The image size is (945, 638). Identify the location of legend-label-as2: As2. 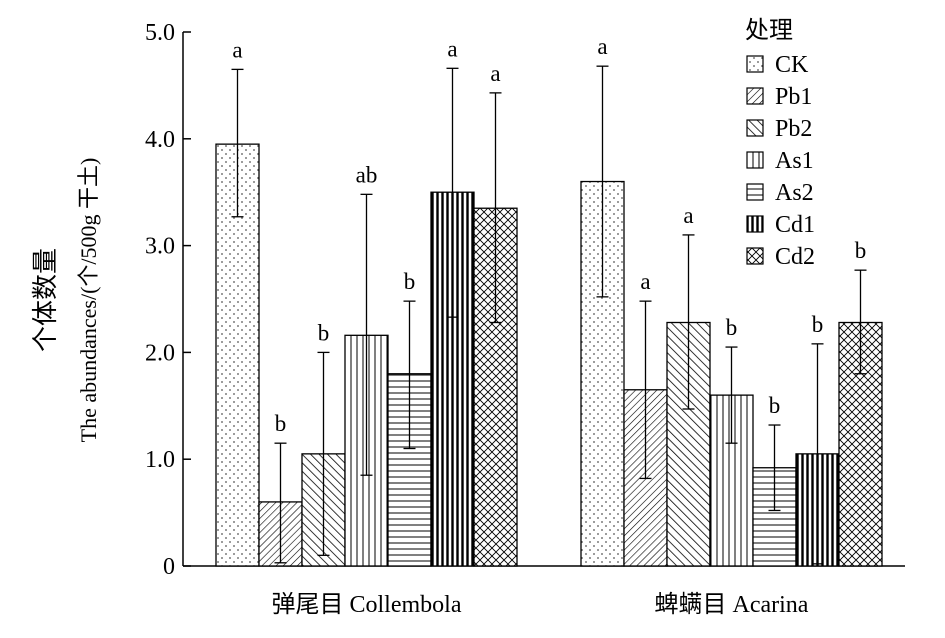
(794, 193).